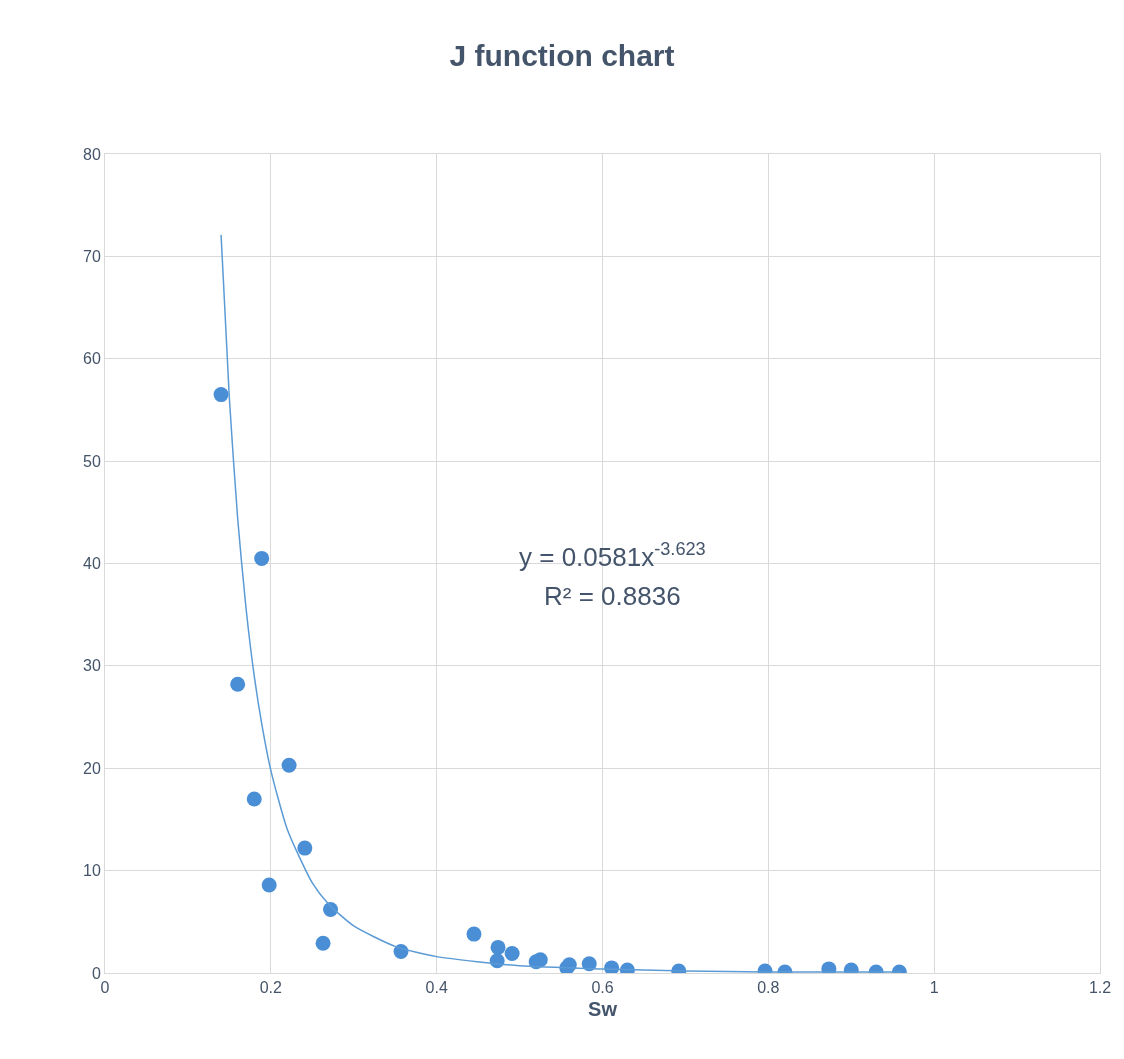 The width and height of the screenshot is (1124, 1059). I want to click on y-tick-label: 50, so click(92, 461).